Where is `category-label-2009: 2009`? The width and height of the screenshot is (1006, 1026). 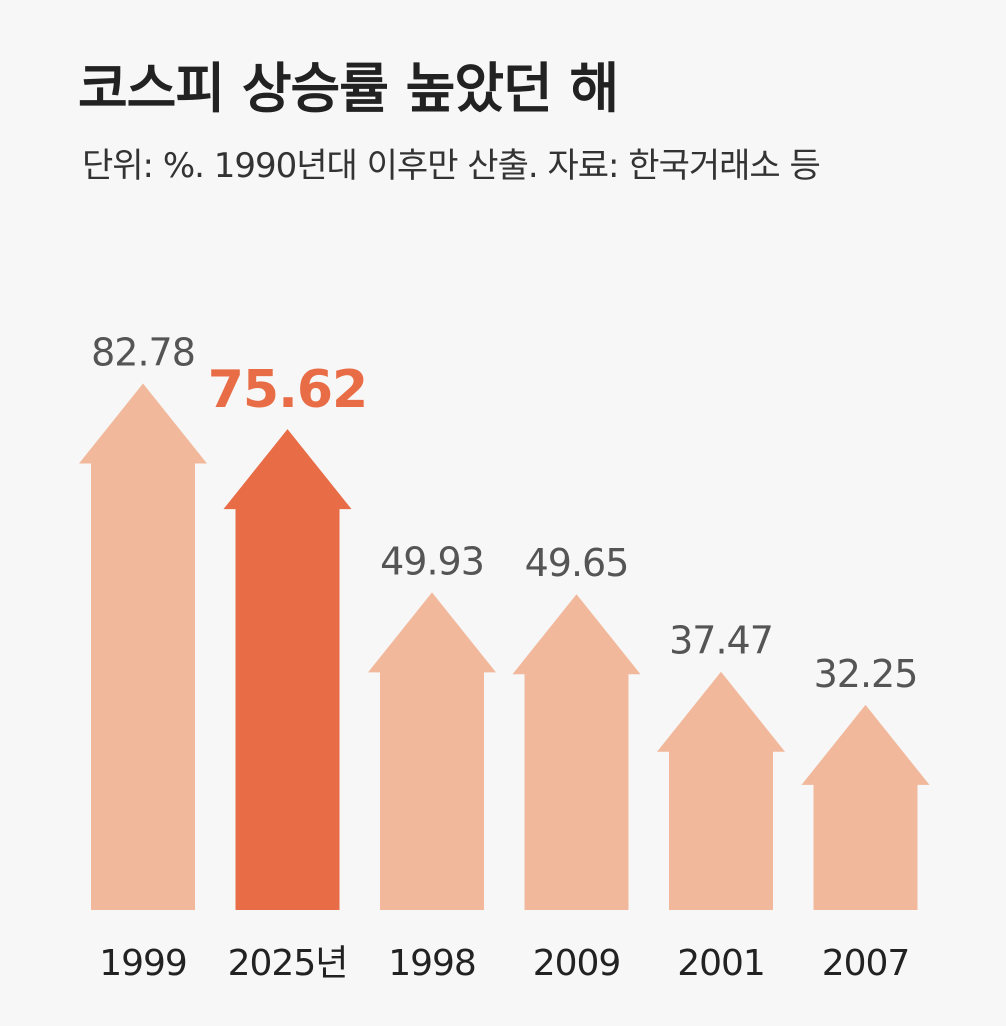 category-label-2009: 2009 is located at coordinates (577, 963).